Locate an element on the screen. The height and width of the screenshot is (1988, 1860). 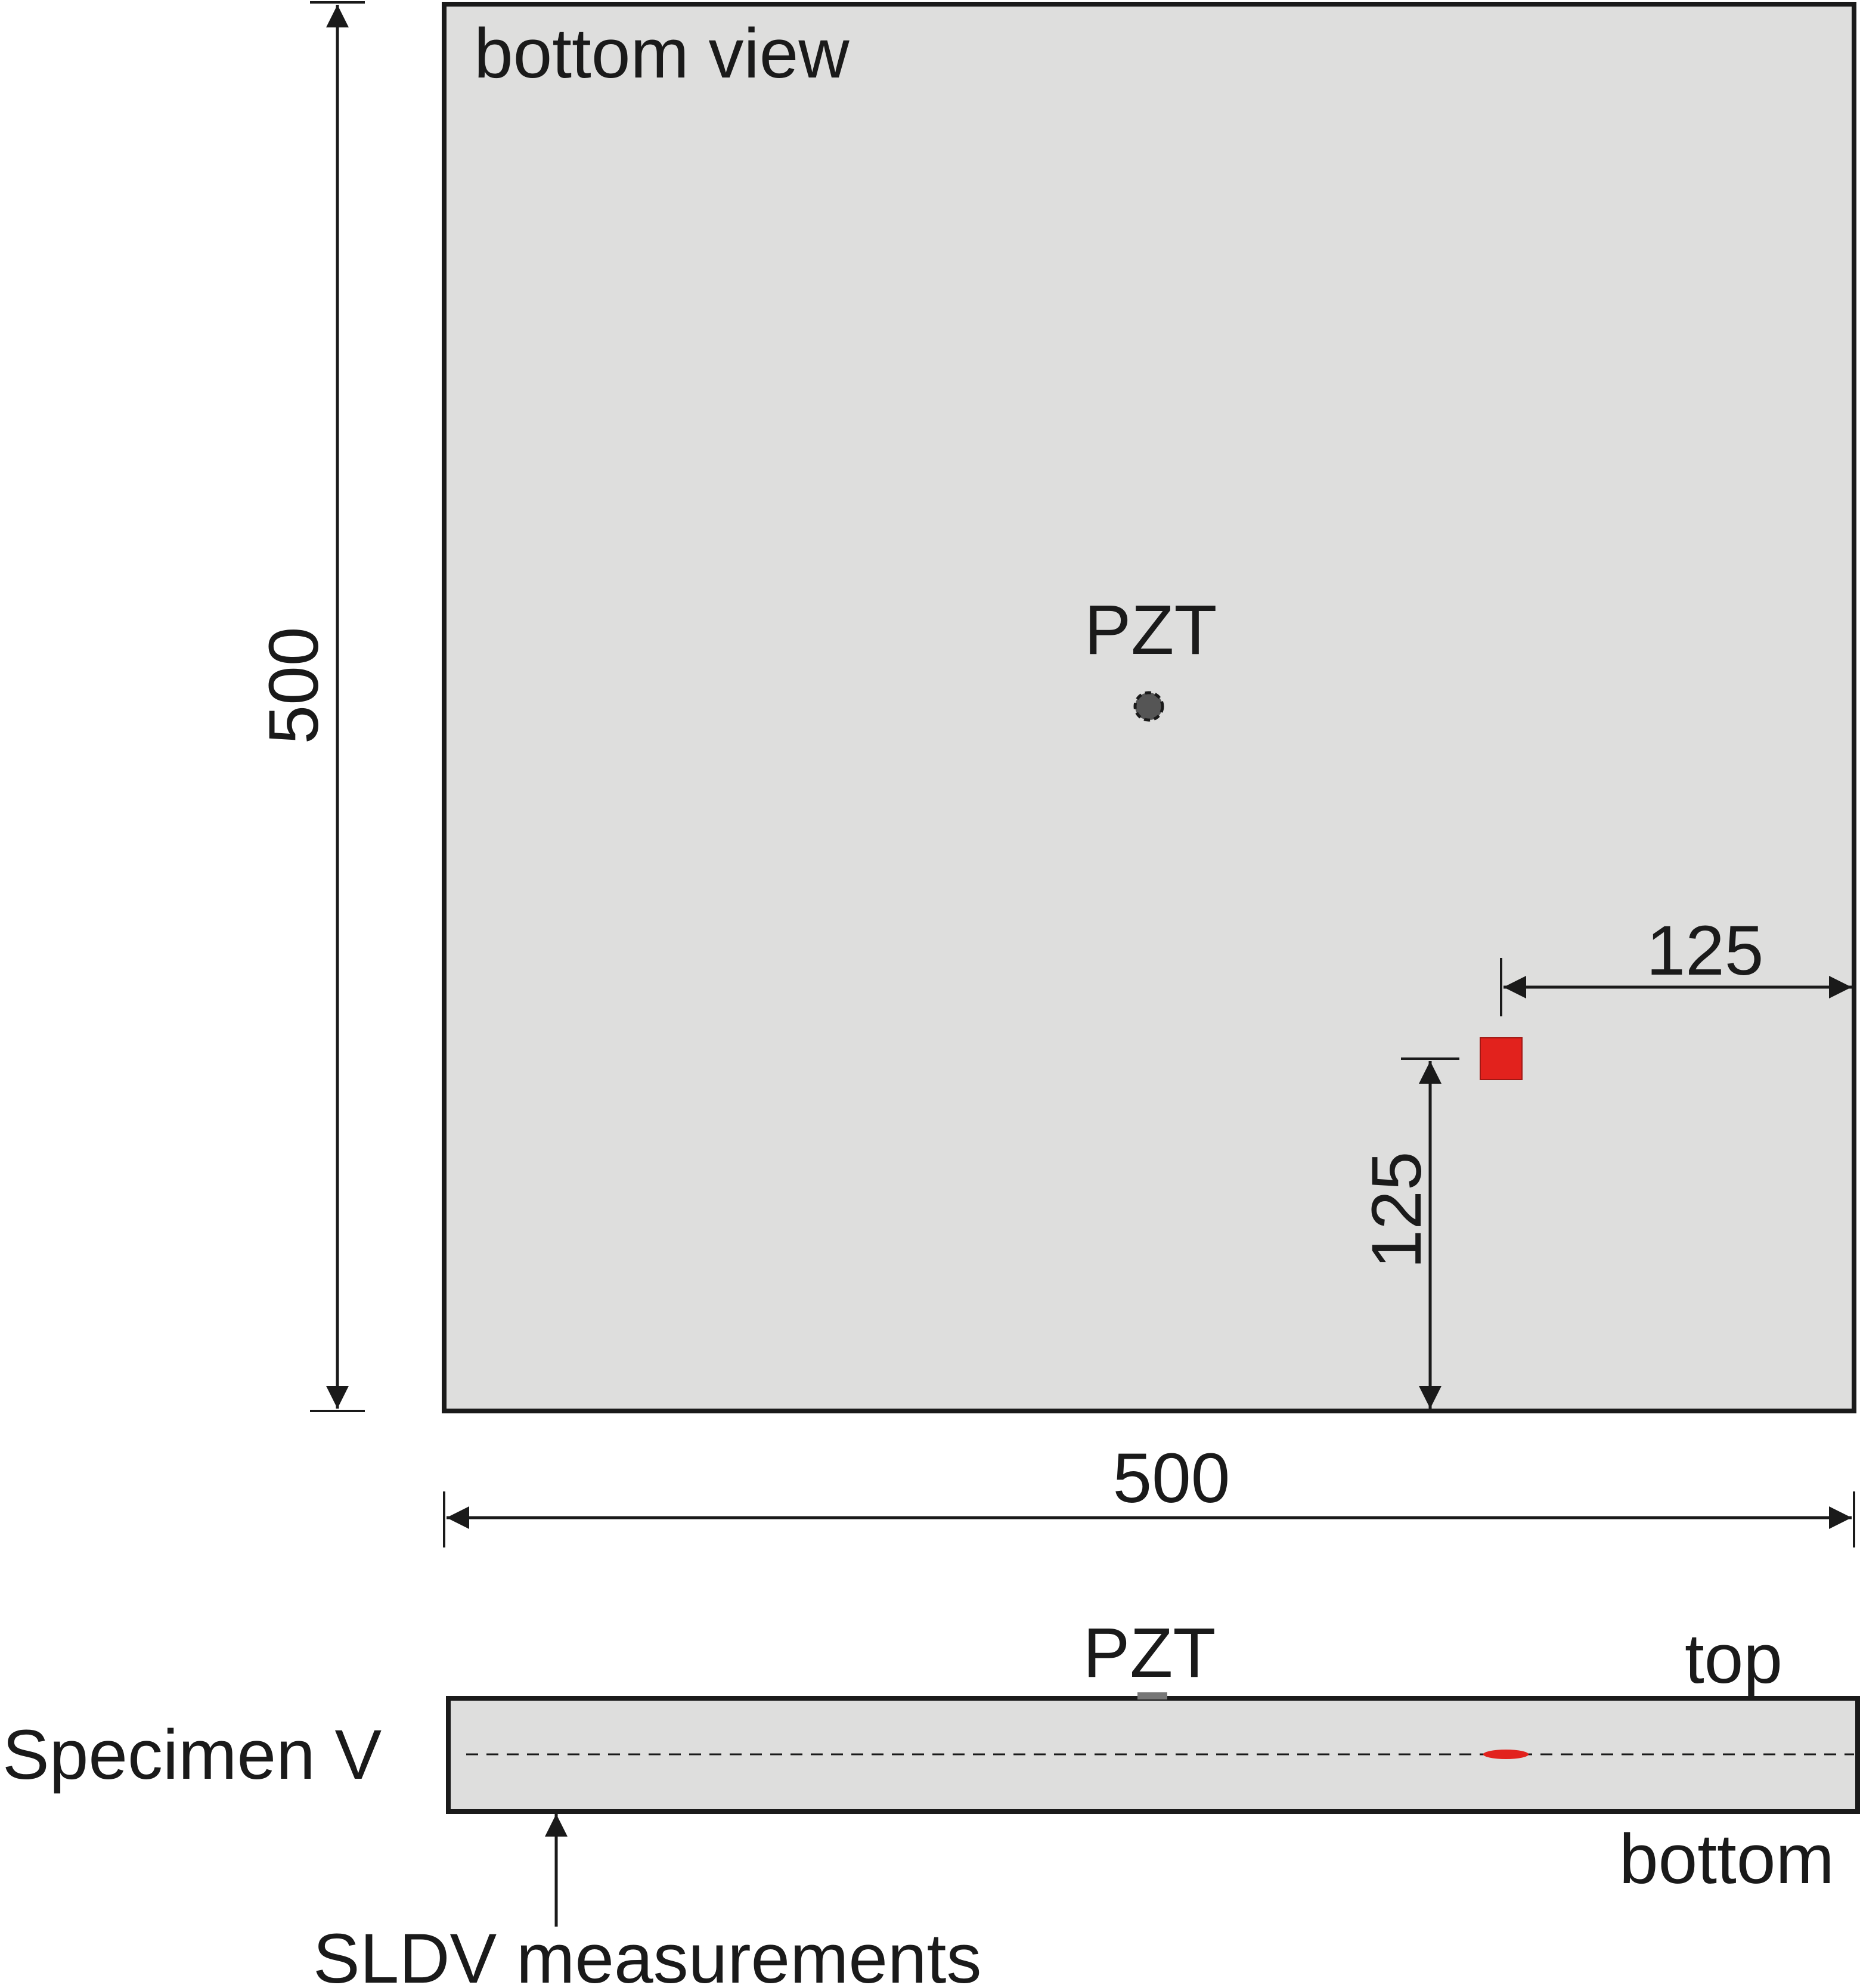
defect-y-dimension-label: 125 is located at coordinates (1396, 1210).